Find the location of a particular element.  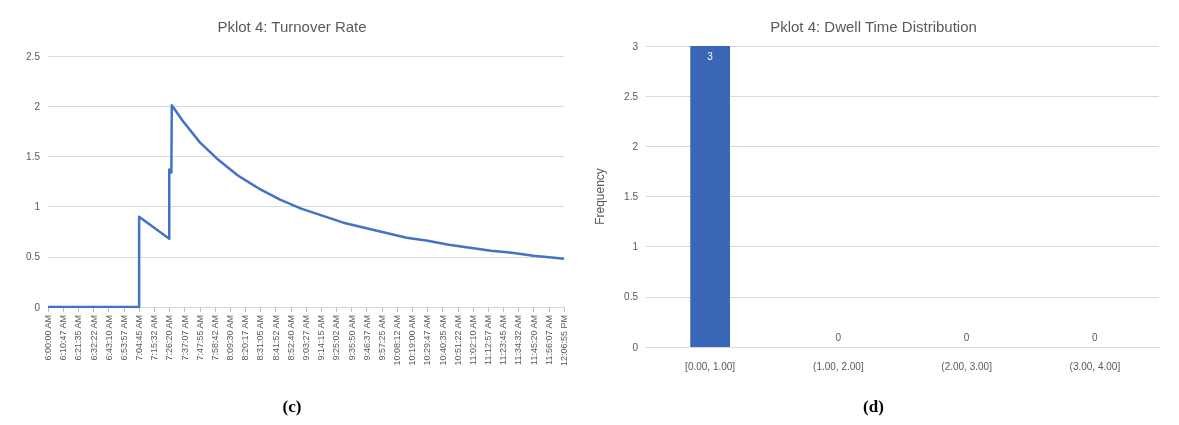

x-tick-label: [0.00, 1.00] is located at coordinates (710, 366).